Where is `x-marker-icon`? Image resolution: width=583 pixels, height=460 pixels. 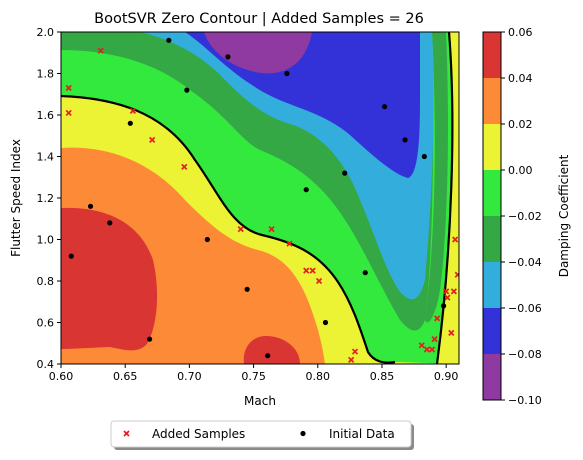 x-marker-icon is located at coordinates (126, 433).